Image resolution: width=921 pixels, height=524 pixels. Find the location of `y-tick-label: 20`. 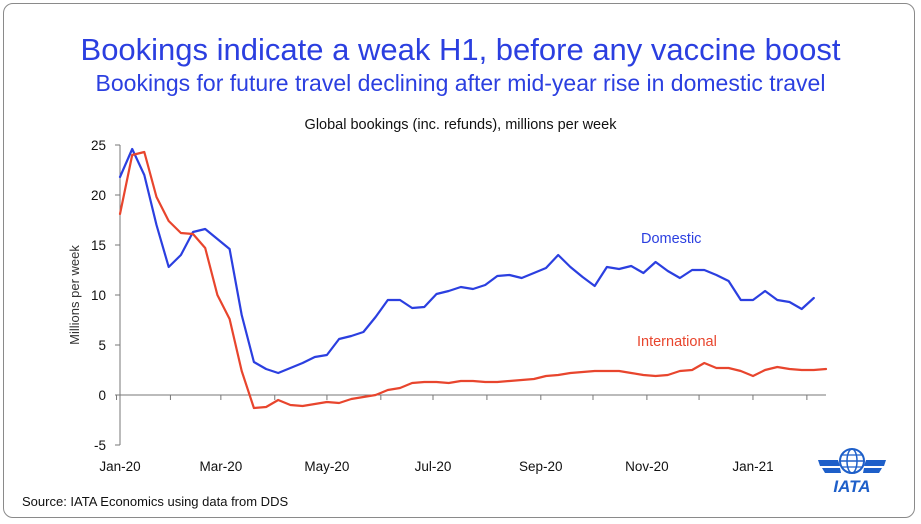

y-tick-label: 20 is located at coordinates (98, 195).